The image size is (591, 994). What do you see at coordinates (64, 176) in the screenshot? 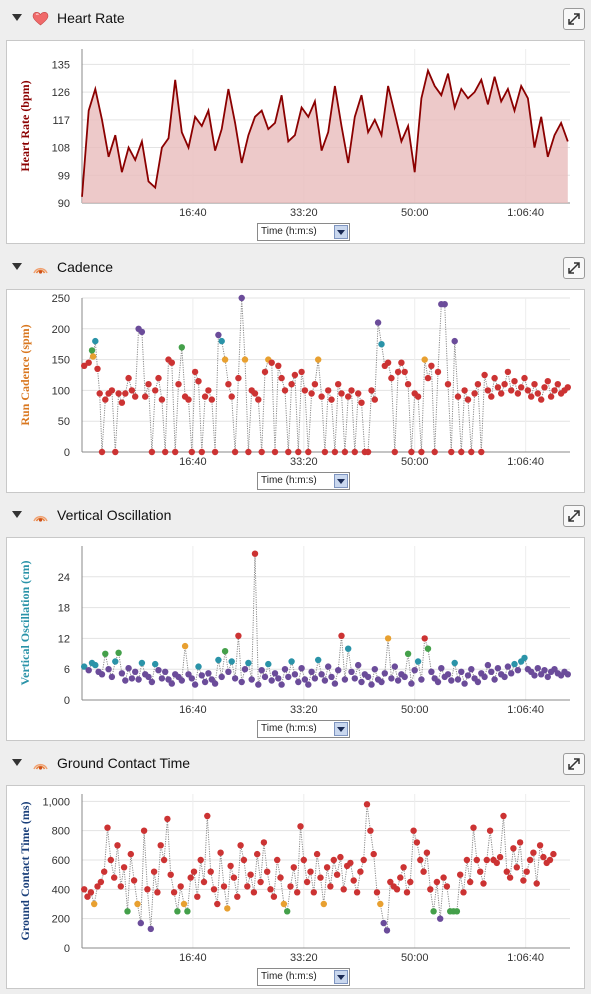
I see `y-tick-label: 99` at bounding box center [64, 176].